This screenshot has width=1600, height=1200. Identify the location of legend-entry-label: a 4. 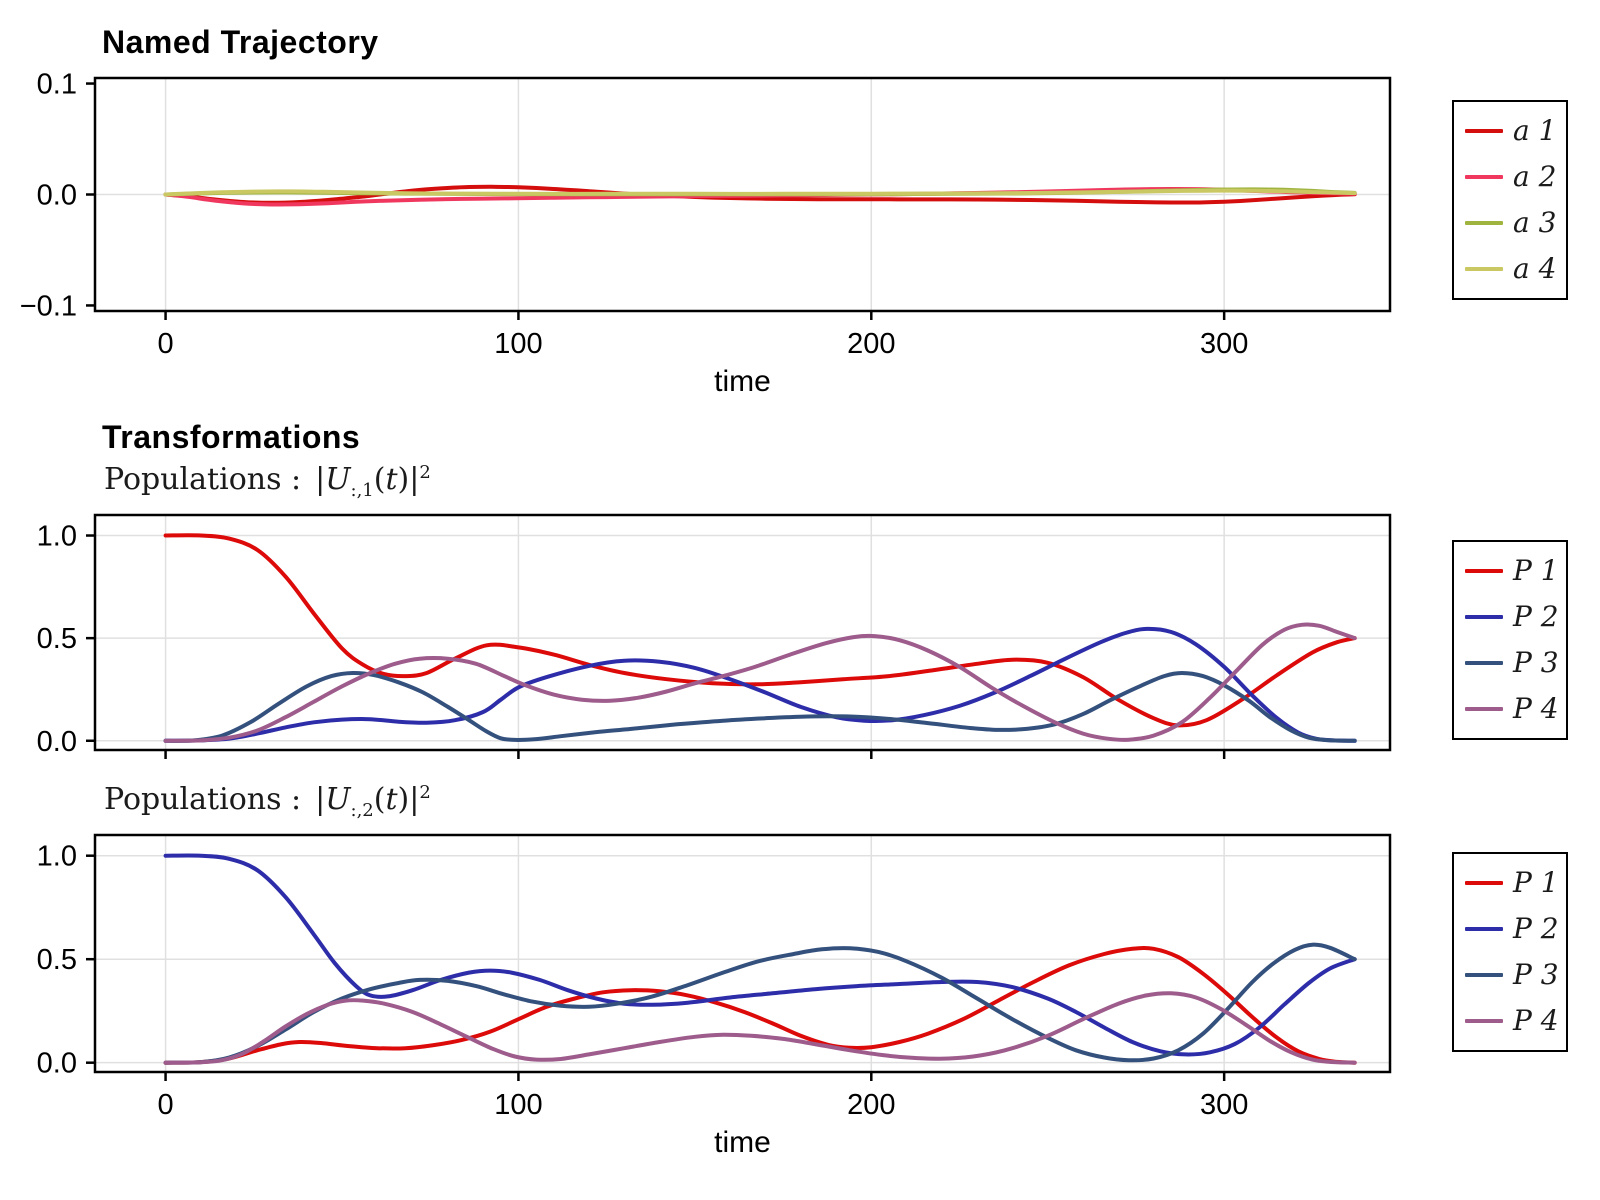
(1535, 268).